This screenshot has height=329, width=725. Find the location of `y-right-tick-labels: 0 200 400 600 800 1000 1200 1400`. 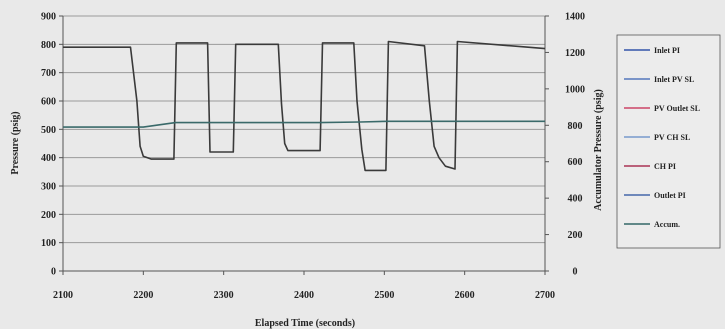

y-right-tick-labels: 0 200 400 600 800 1000 1200 1400 is located at coordinates (565, 145).